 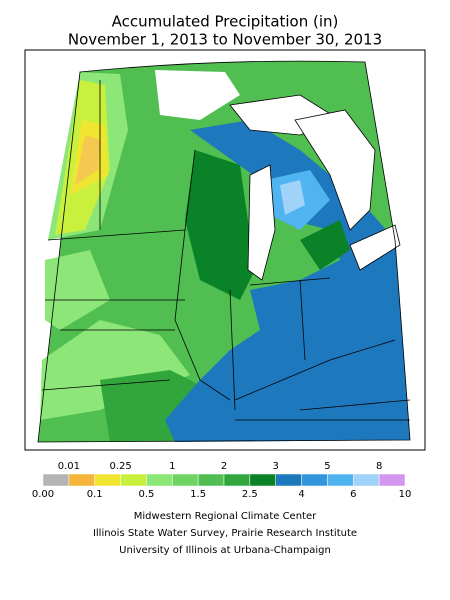 I want to click on legend-label: 3, so click(x=276, y=466).